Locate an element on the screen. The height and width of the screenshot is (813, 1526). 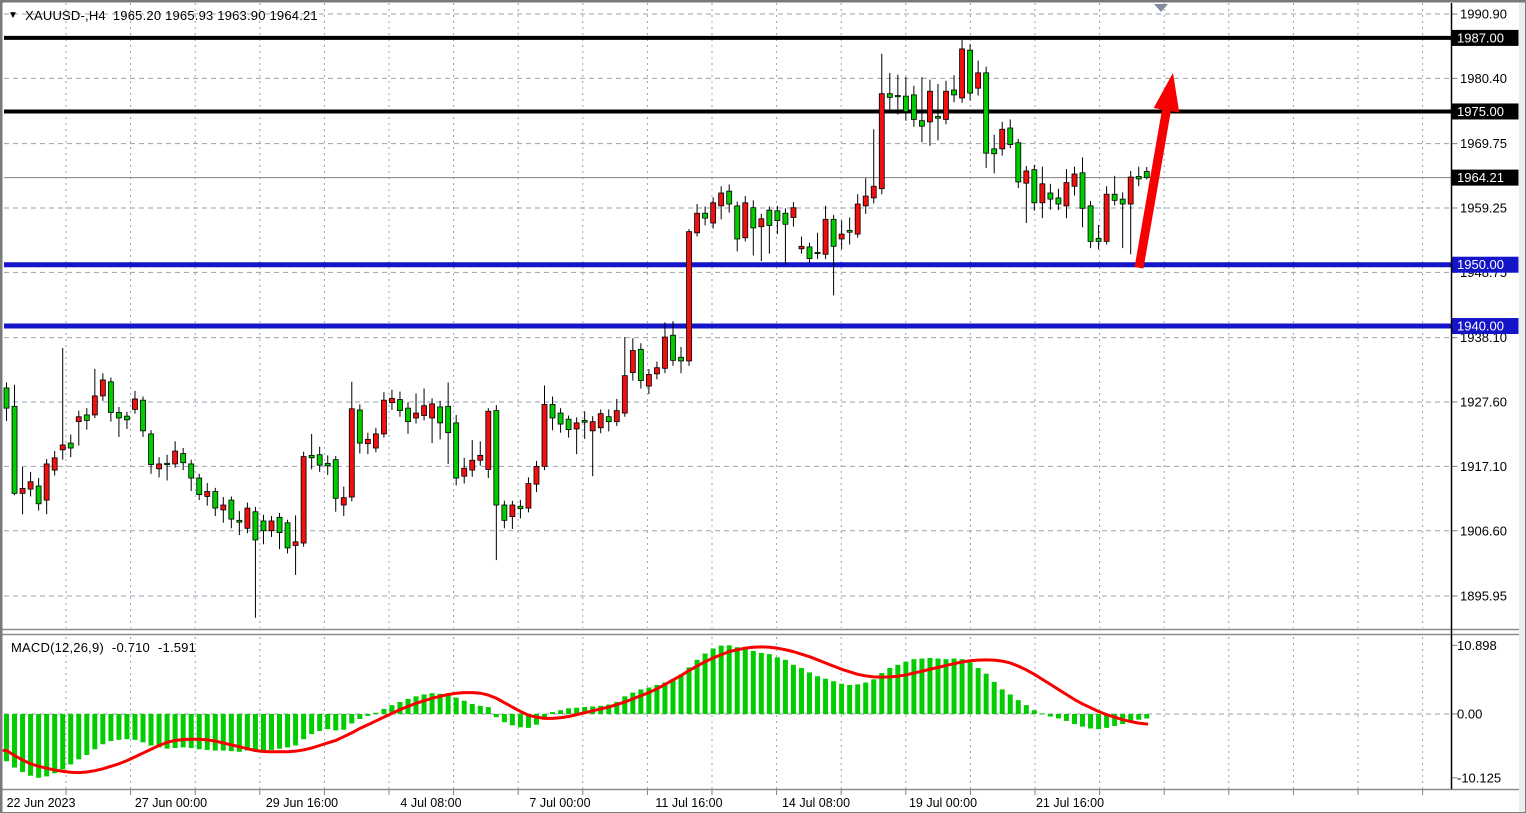
price-axis-label: 1969.75 is located at coordinates (1483, 143).